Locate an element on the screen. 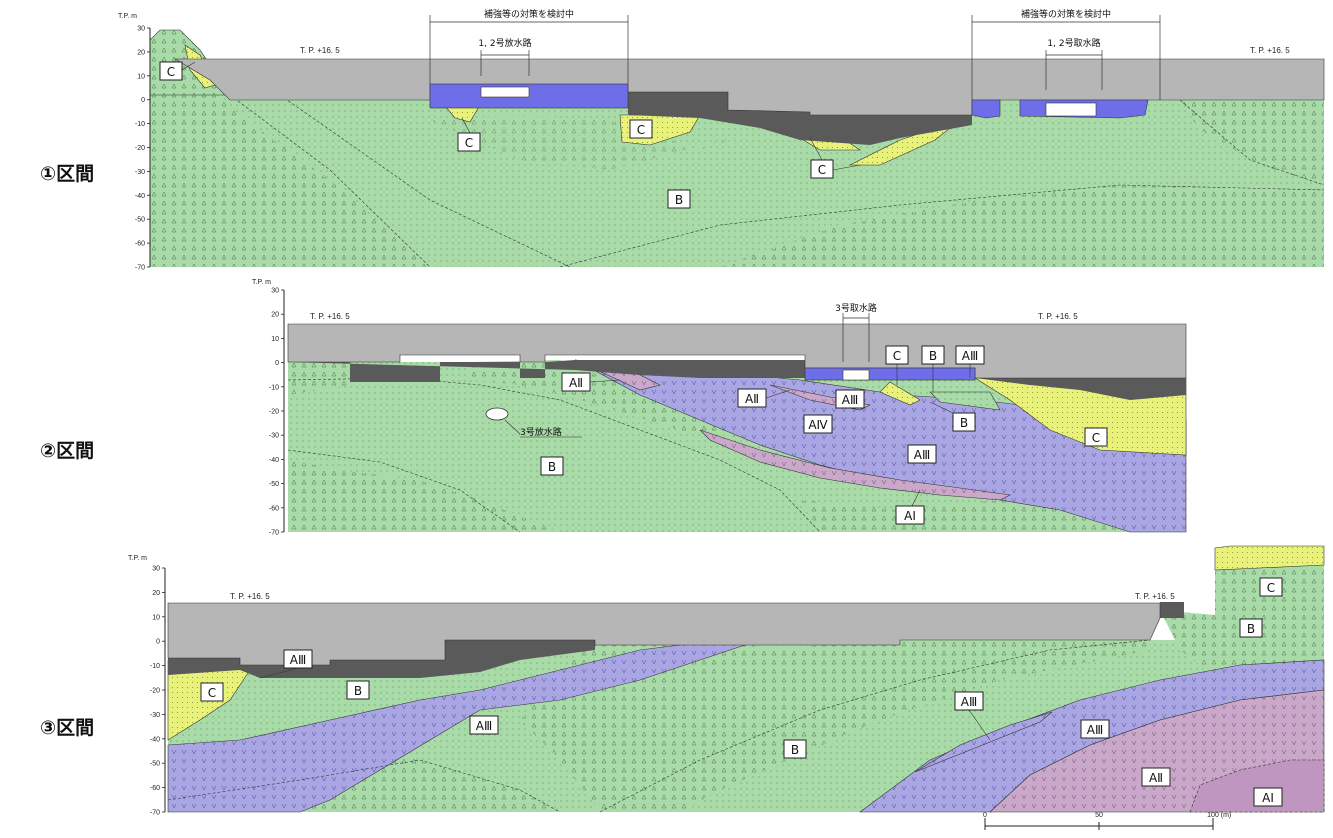 This screenshot has width=1333, height=838. axis-ticks-1: 30 20 10 0 -10 -20 -30 -40 -50 -60 -70 is located at coordinates (142, 149).